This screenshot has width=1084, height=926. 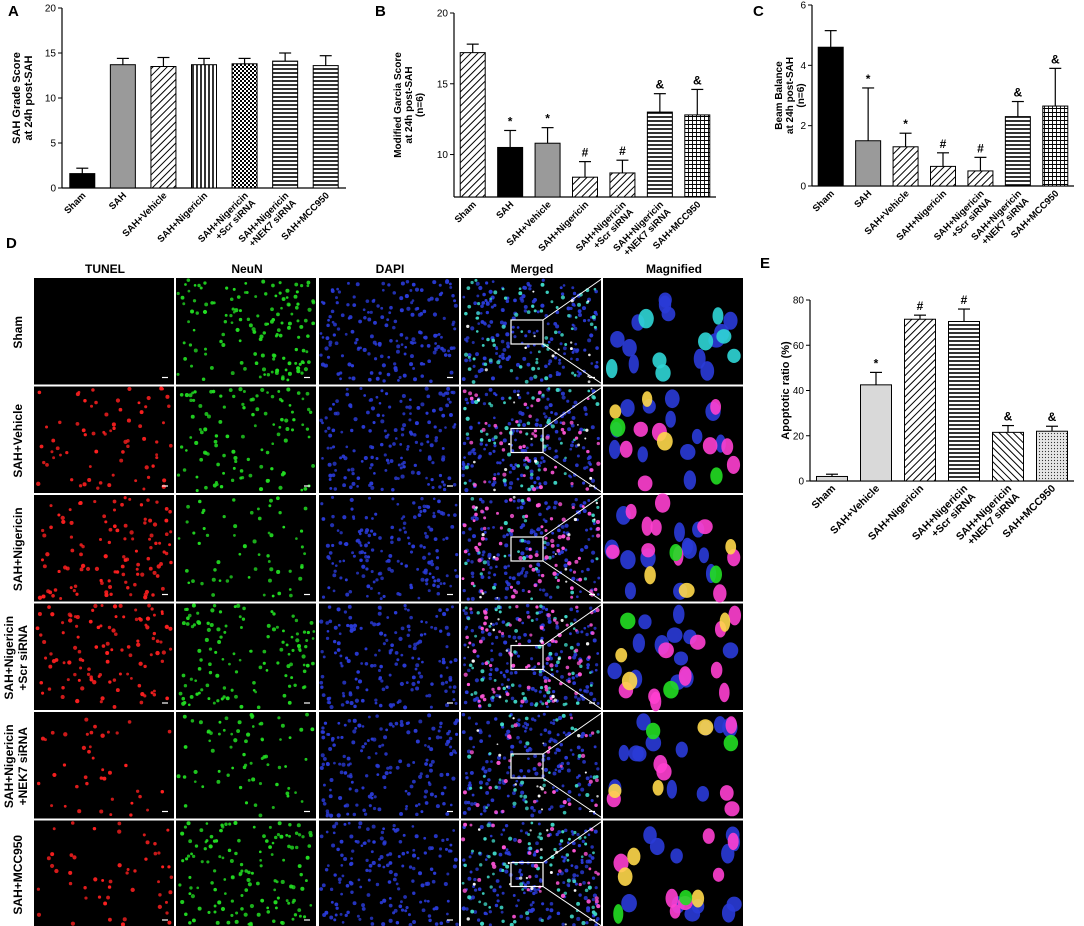 What do you see at coordinates (104, 331) in the screenshot?
I see `micrograph-cell` at bounding box center [104, 331].